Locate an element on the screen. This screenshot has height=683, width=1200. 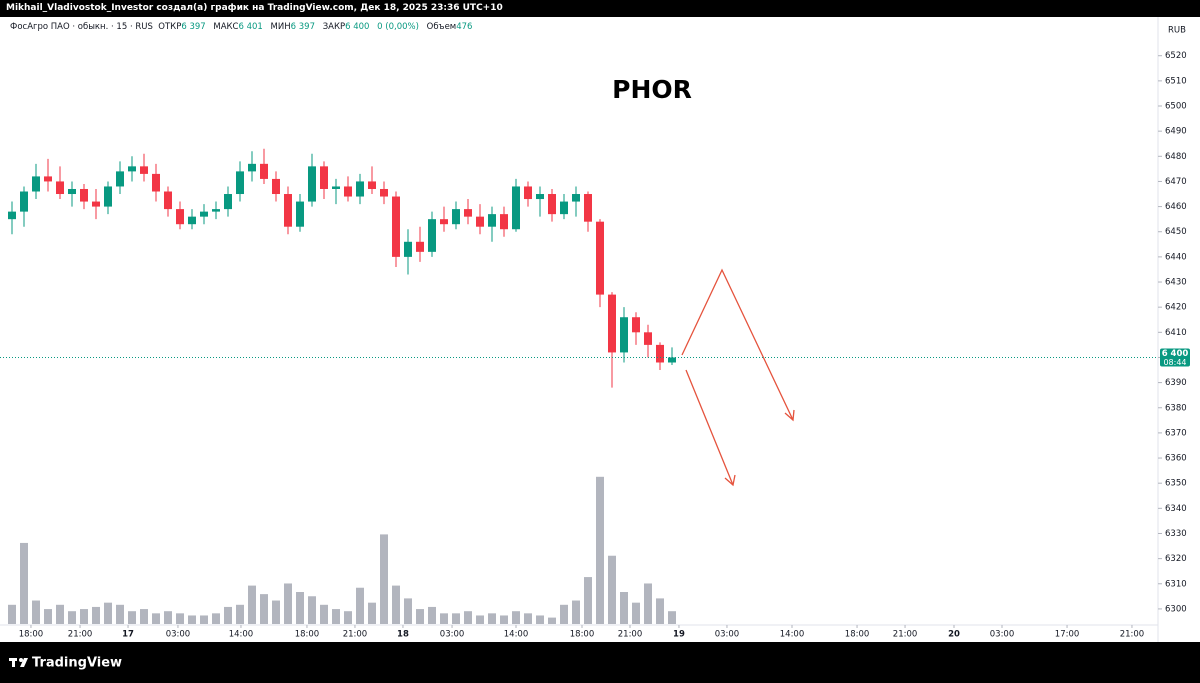
x-tick-label: 14:00 is located at coordinates (792, 635).